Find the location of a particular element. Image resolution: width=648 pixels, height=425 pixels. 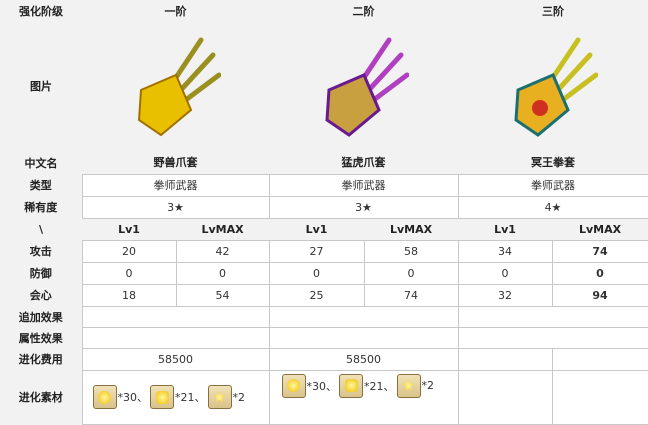

rarity-1: 3★ is located at coordinates (175, 207).